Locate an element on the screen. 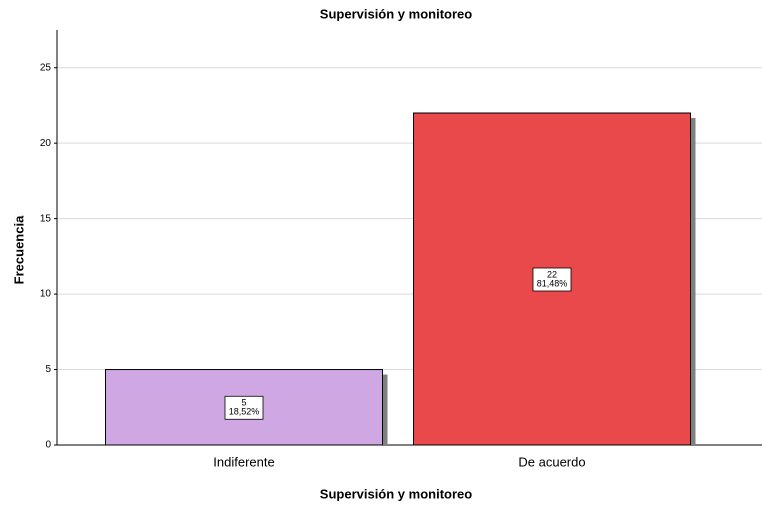 The image size is (762, 508). data-label: 5 is located at coordinates (243, 403).